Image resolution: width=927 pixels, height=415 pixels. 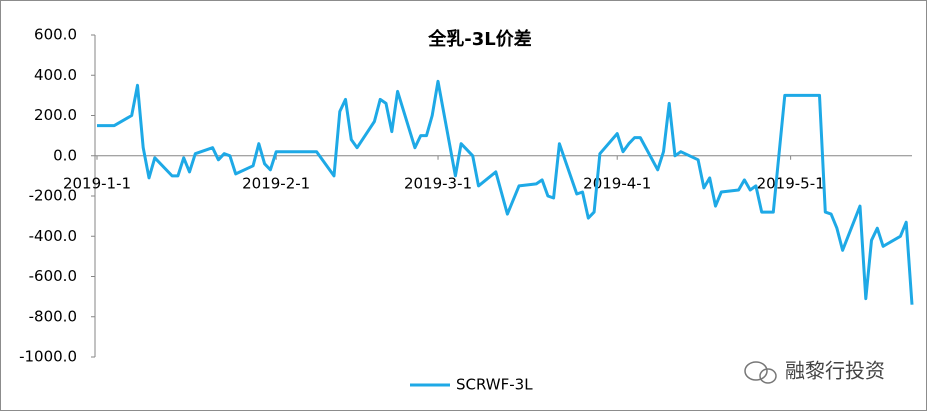 What do you see at coordinates (55, 115) in the screenshot?
I see `y-tick-label: 200.0` at bounding box center [55, 115].